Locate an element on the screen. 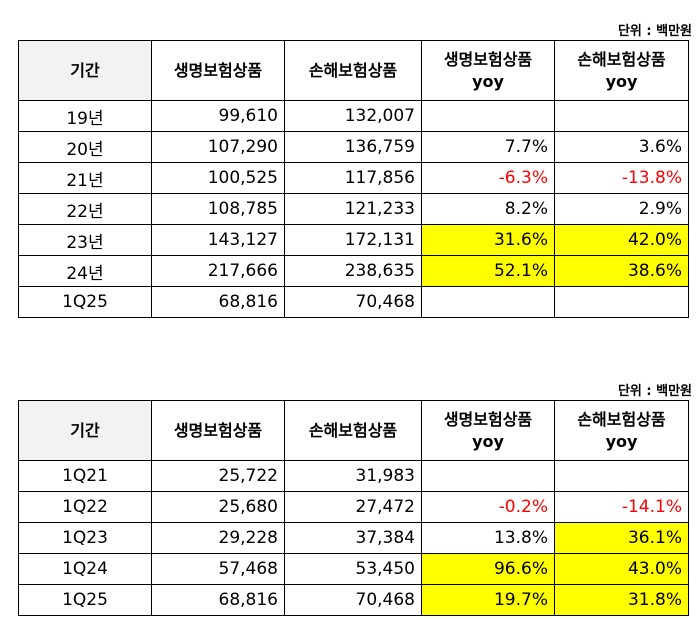 The image size is (700, 620). period-cell: 1Q24 is located at coordinates (85, 569).